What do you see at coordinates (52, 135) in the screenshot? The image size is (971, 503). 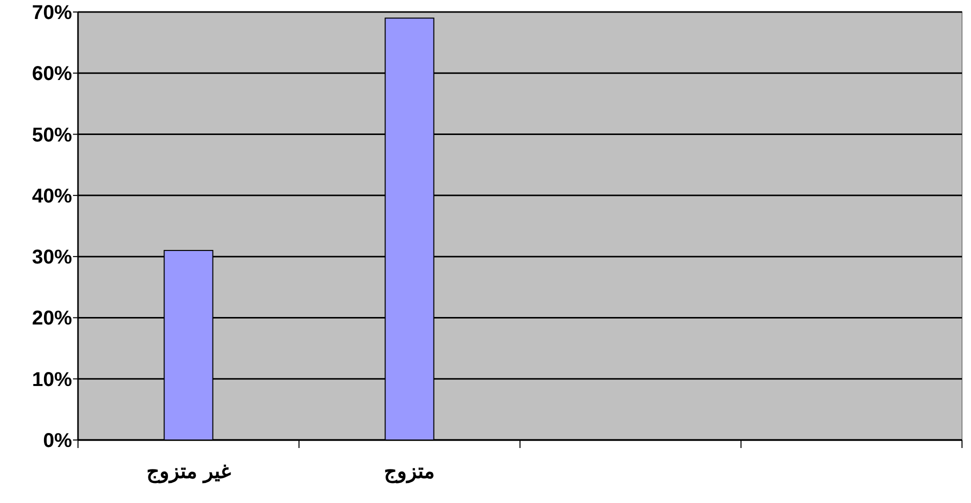 I see `y-tick-label: 50%` at bounding box center [52, 135].